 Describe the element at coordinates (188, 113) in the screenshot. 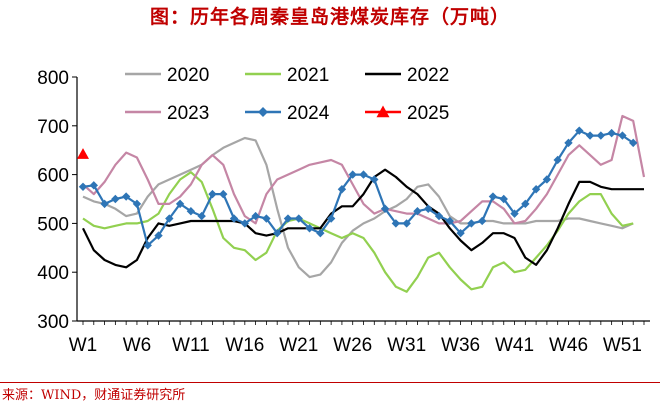

I see `legend-label: 2023` at that location.